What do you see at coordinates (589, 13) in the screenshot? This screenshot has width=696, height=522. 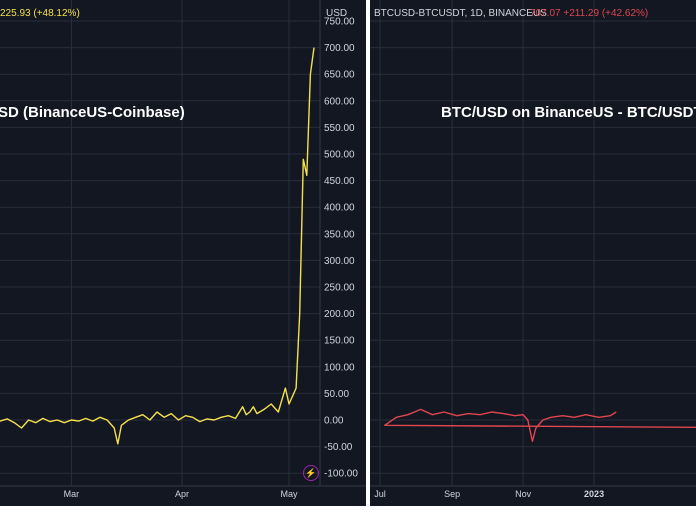 I see `right-value-text: 707.07 +211.29 (+42.62%)` at bounding box center [589, 13].